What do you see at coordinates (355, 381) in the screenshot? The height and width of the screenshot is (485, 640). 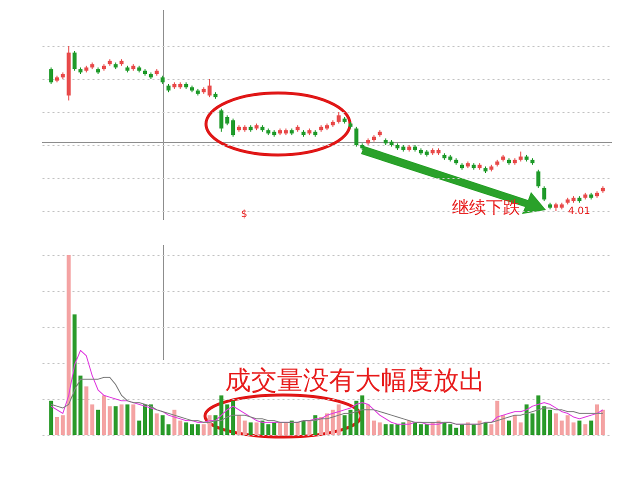 I see `annotation: 成交量没有大幅度放出` at bounding box center [355, 381].